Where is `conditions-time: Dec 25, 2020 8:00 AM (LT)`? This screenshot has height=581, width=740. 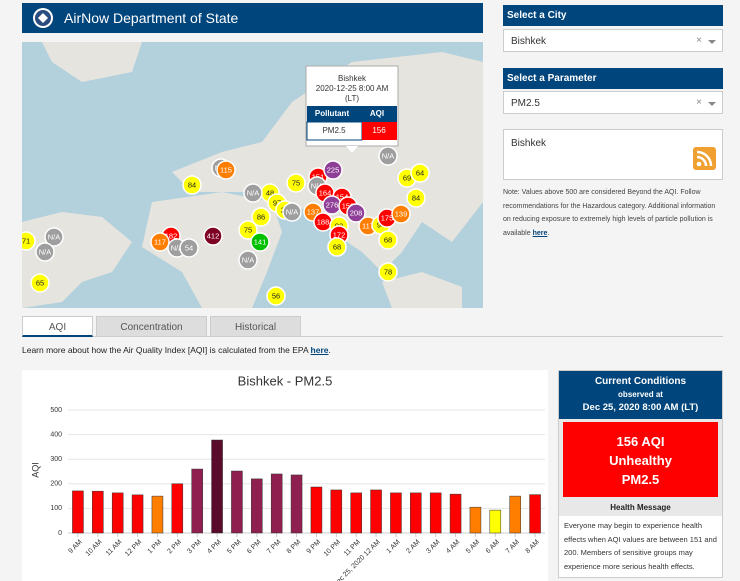
conditions-time: Dec 25, 2020 8:00 AM (LT) is located at coordinates (640, 407).